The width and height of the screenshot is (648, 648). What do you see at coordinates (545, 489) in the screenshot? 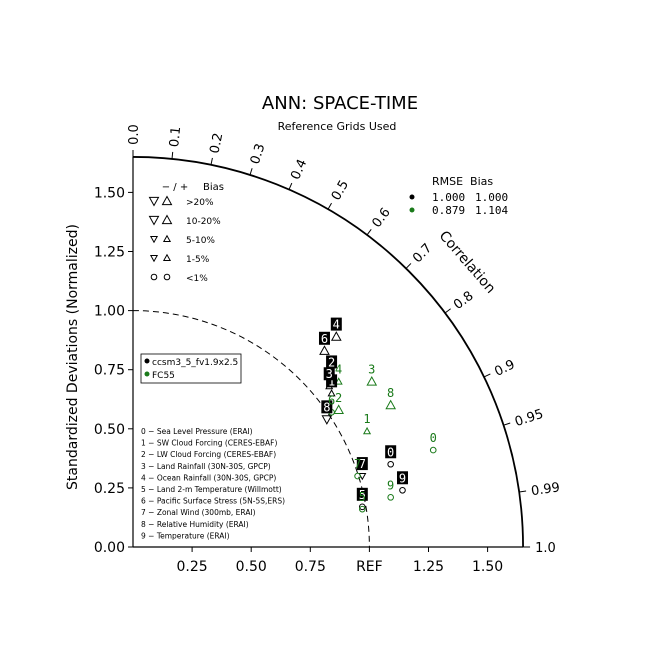
I see `correlation-tick-label: 0.99` at bounding box center [545, 489].